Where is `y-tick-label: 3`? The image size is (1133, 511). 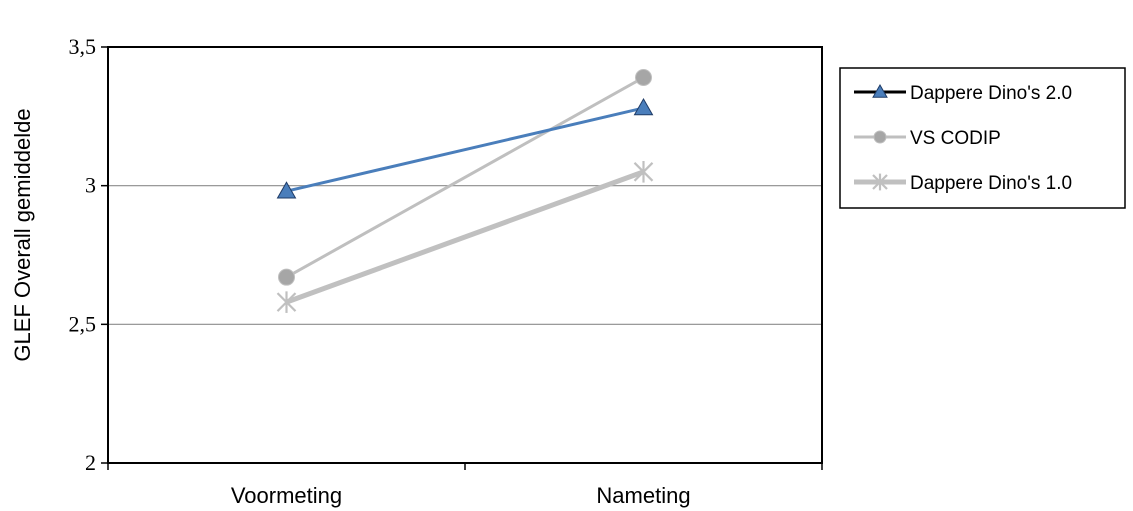 y-tick-label: 3 is located at coordinates (90, 185).